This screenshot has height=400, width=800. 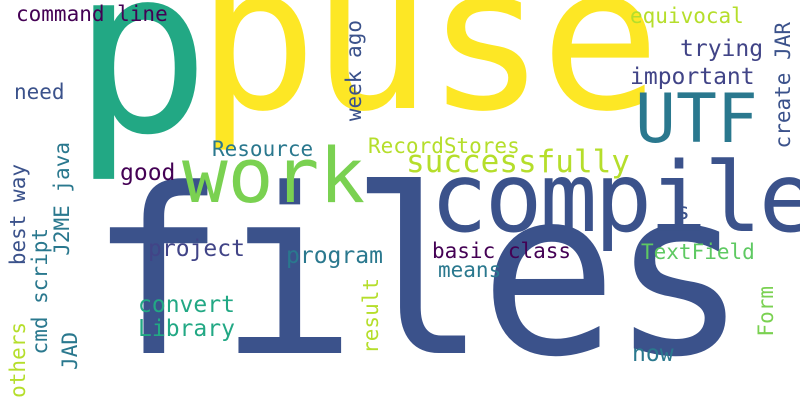 What do you see at coordinates (148, 173) in the screenshot?
I see `word-good: good` at bounding box center [148, 173].